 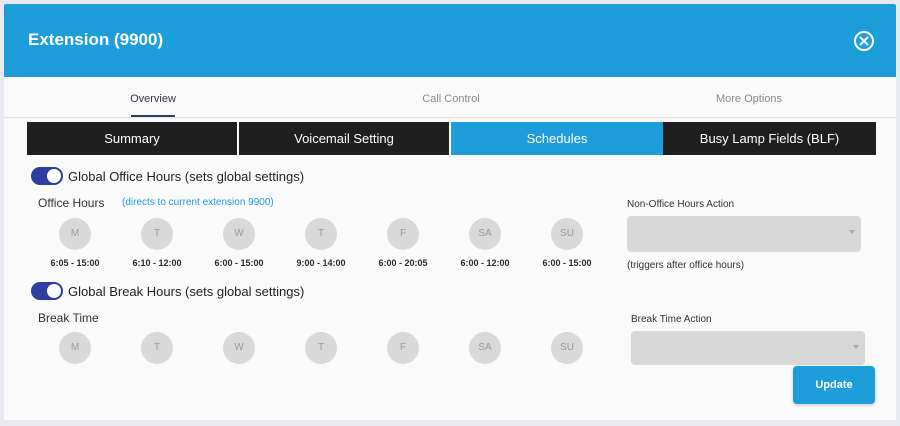 I want to click on office-day-sun: SU, so click(x=567, y=234).